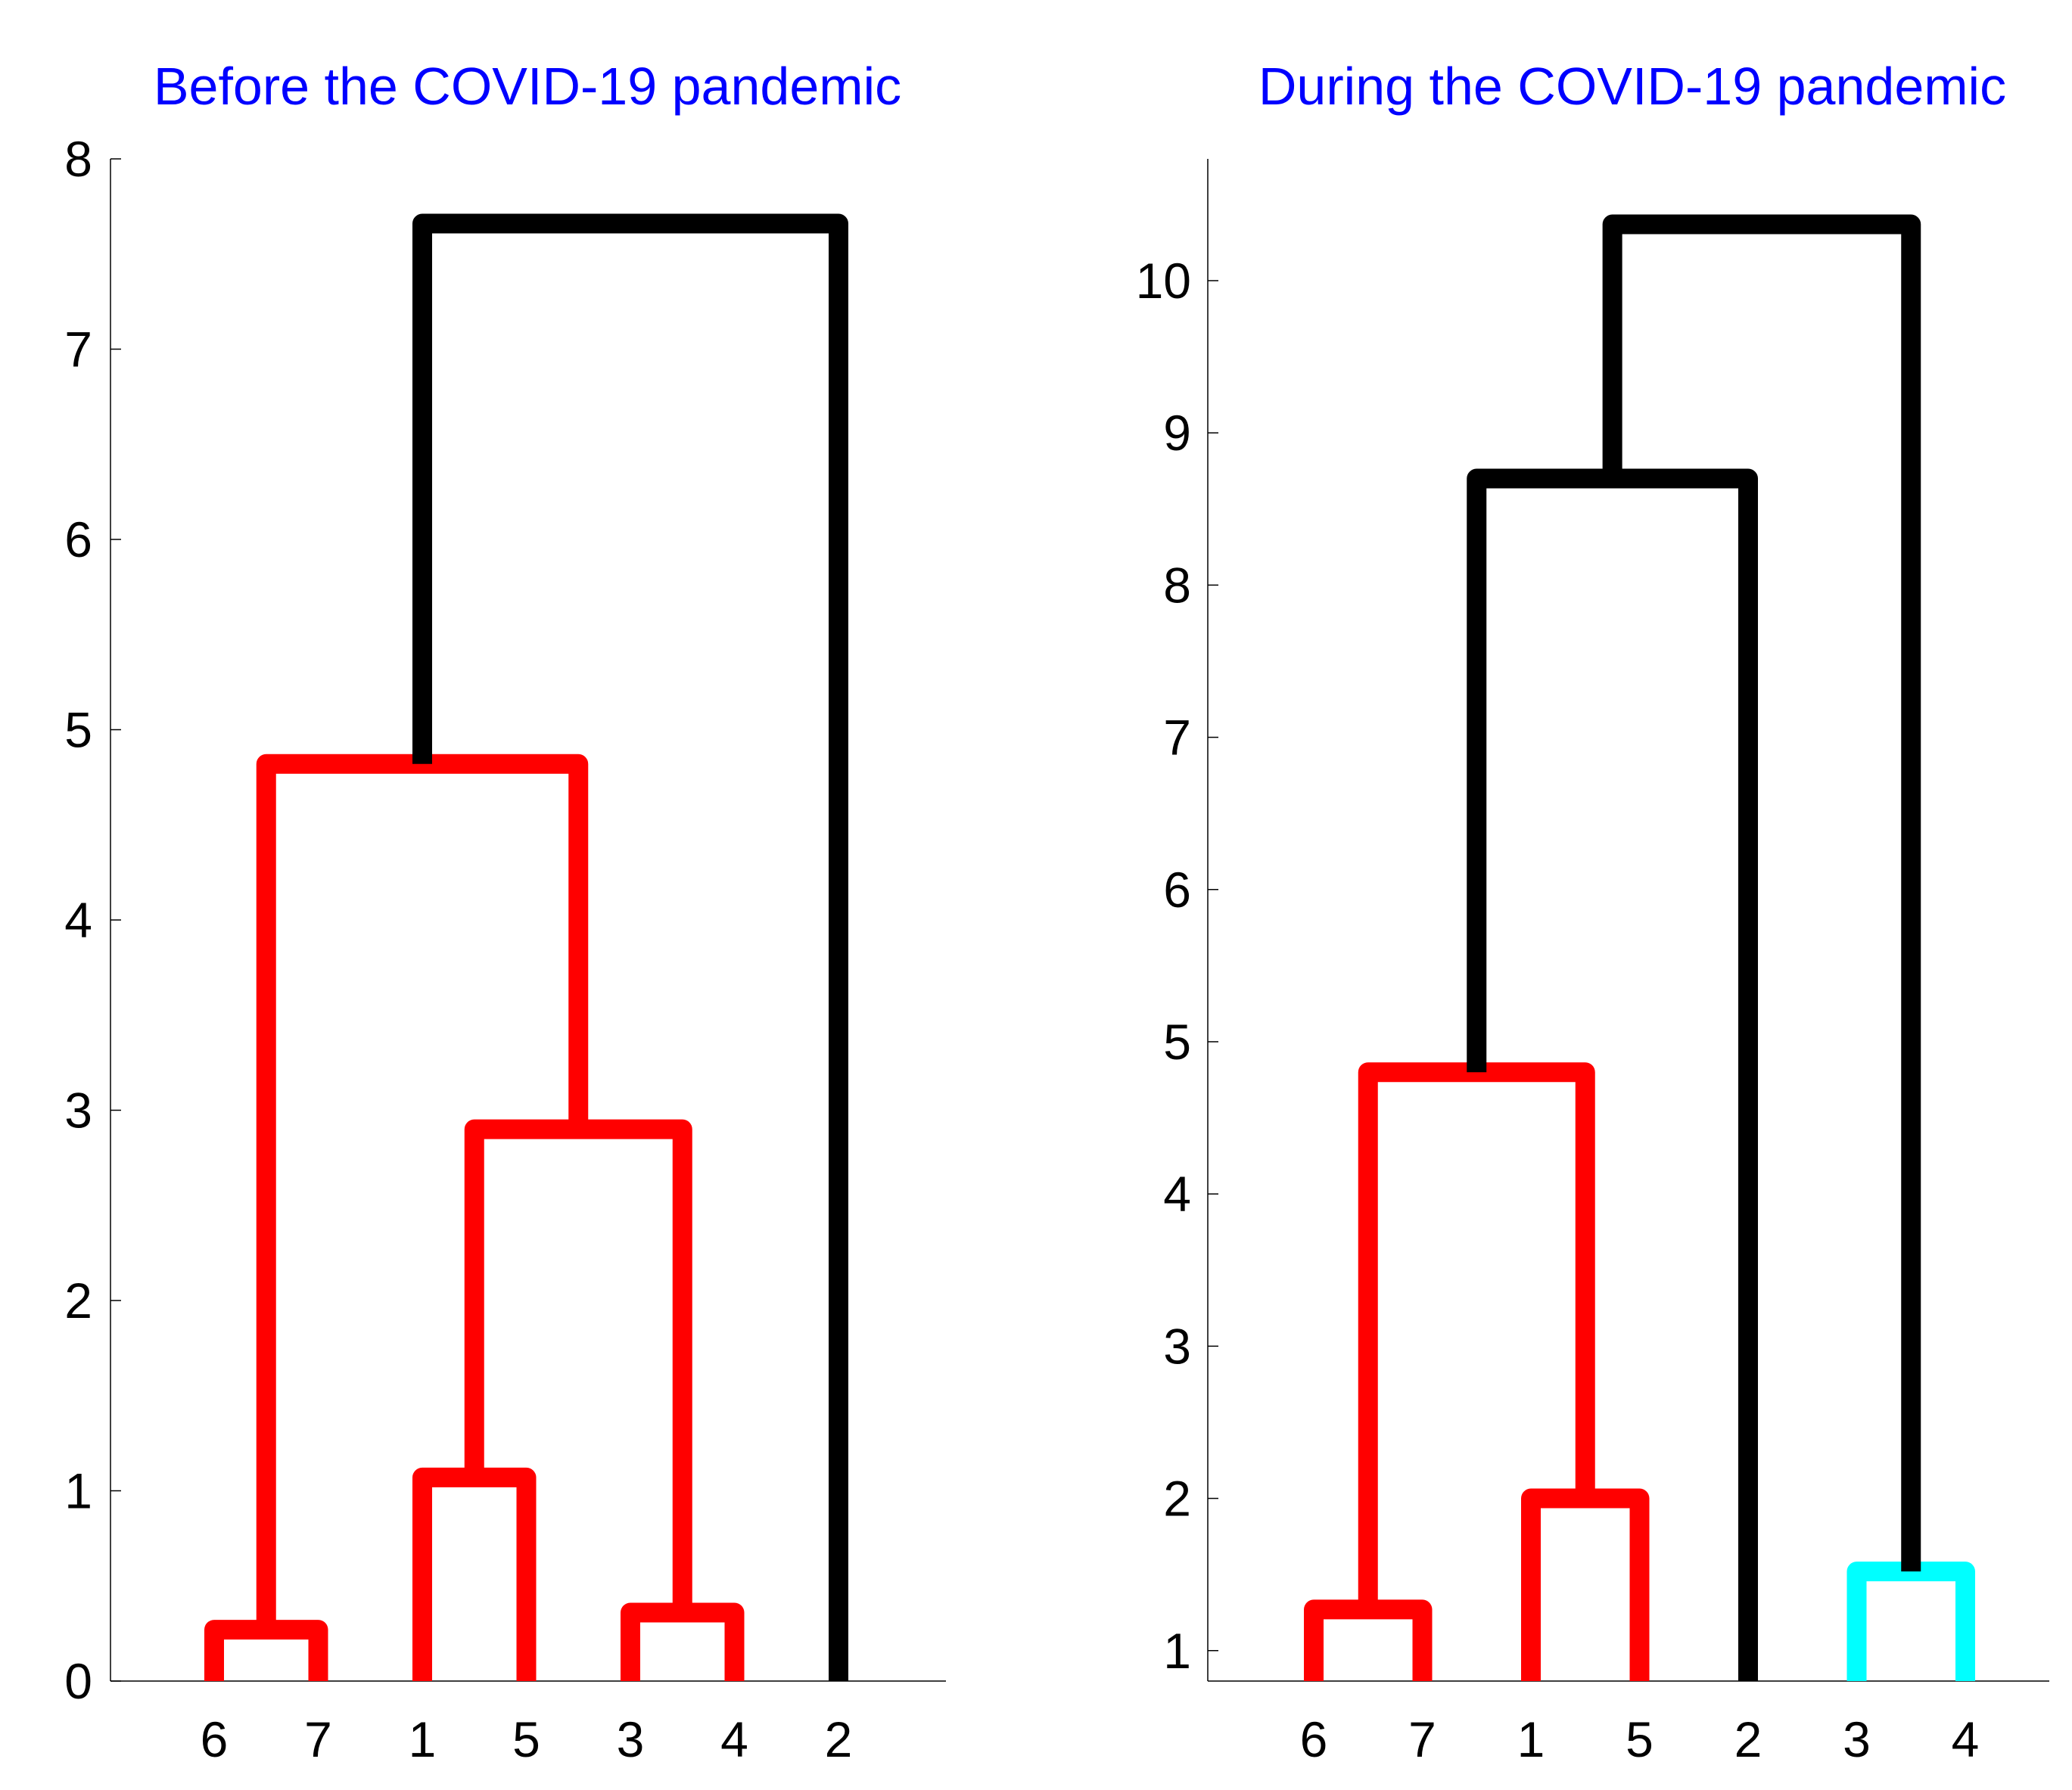 This screenshot has width=2072, height=1790. I want to click on y-tick-label: 0, so click(78, 1681).